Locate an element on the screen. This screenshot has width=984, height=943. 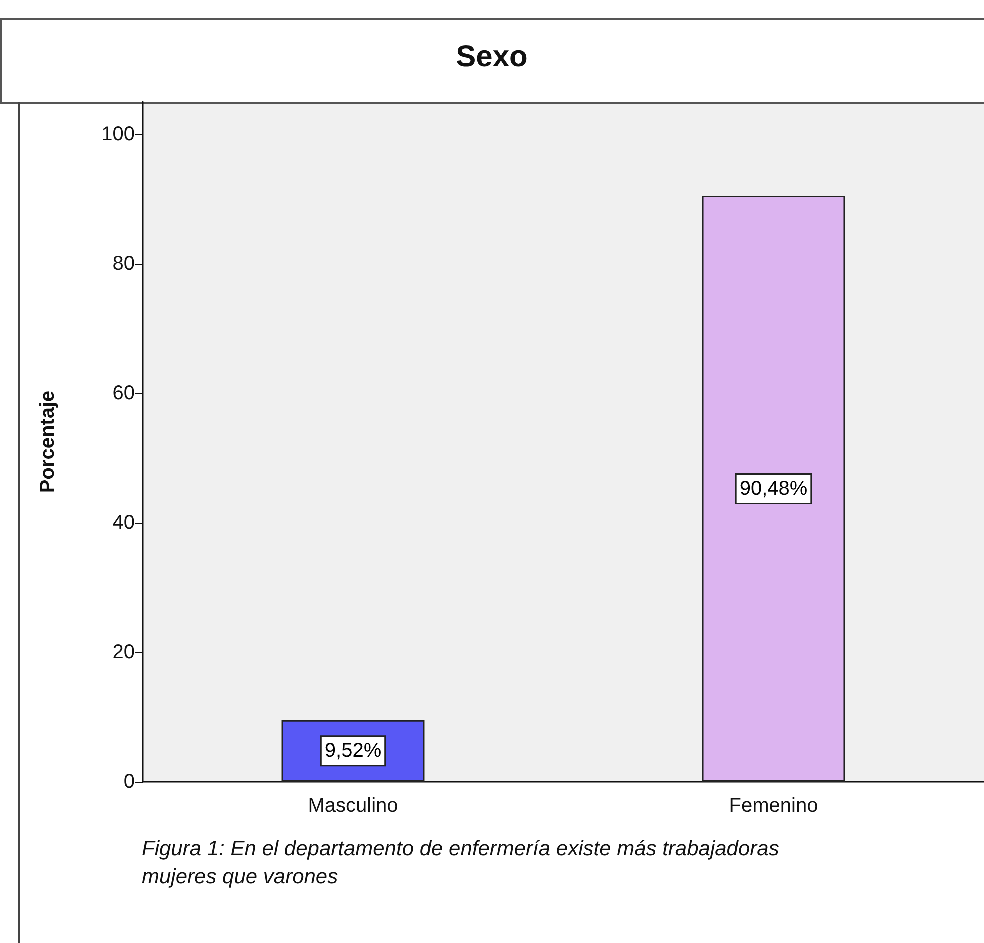
y-axis-title: Porcentaje is located at coordinates (48, 442).